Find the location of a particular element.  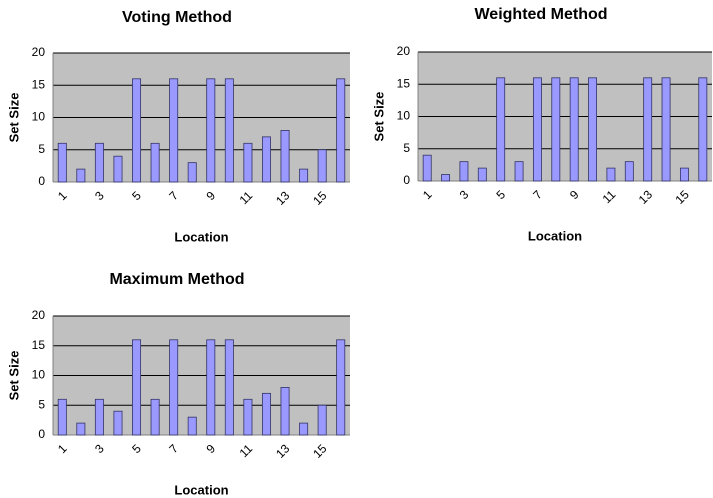

chart-title: Maximum Method is located at coordinates (176, 279).